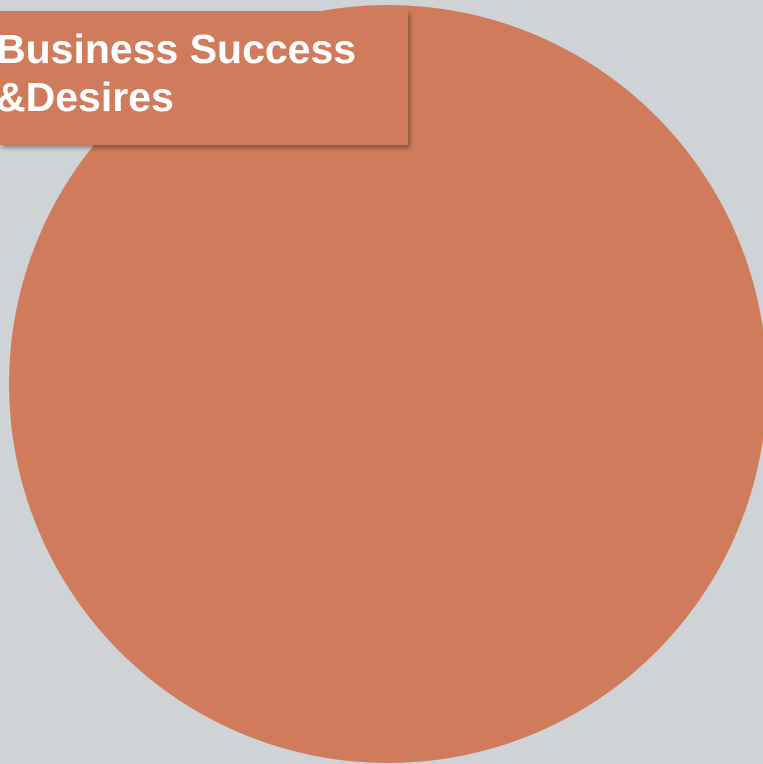 The width and height of the screenshot is (763, 764). I want to click on title-line-2: &Desires, so click(87, 97).